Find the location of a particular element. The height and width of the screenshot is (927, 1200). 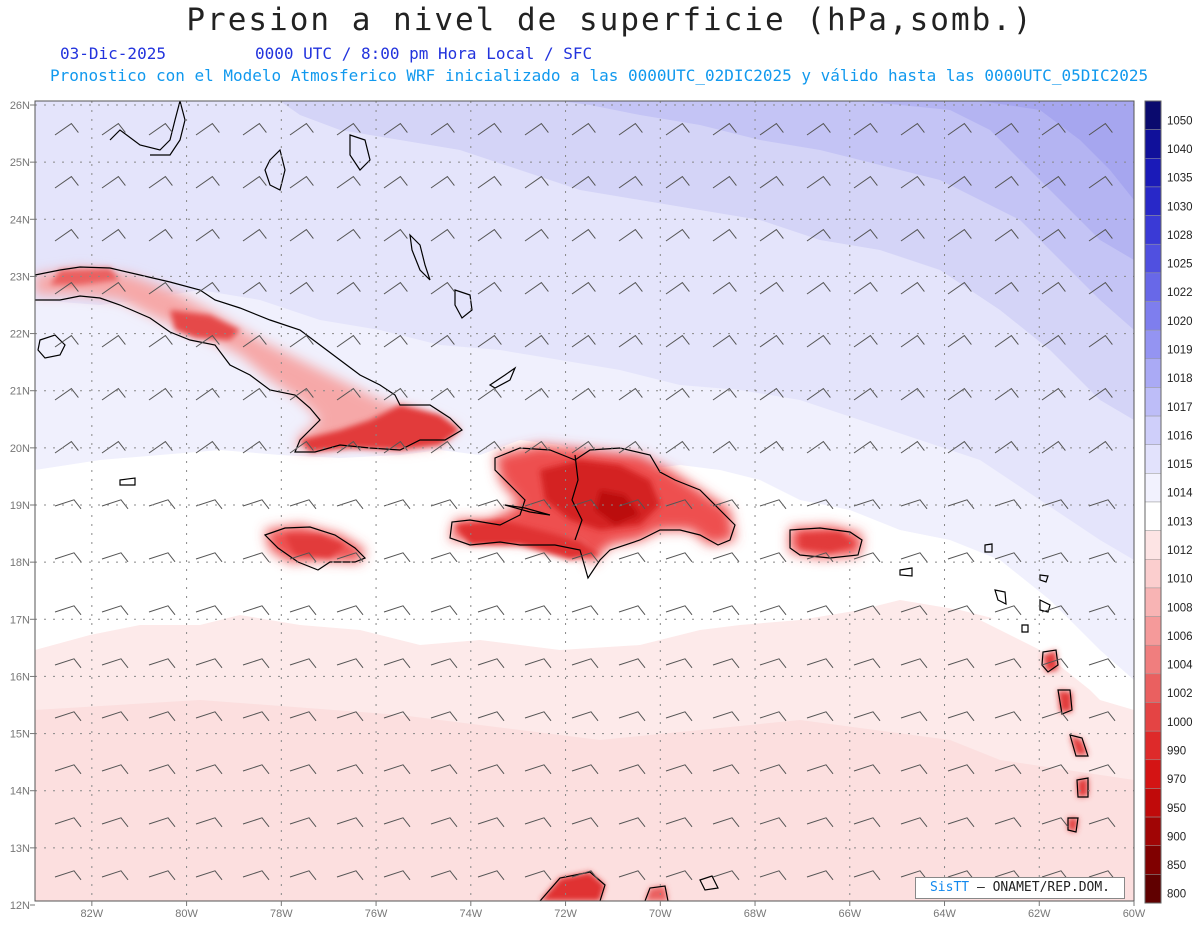

colorbar-label: 1018 is located at coordinates (1180, 379).